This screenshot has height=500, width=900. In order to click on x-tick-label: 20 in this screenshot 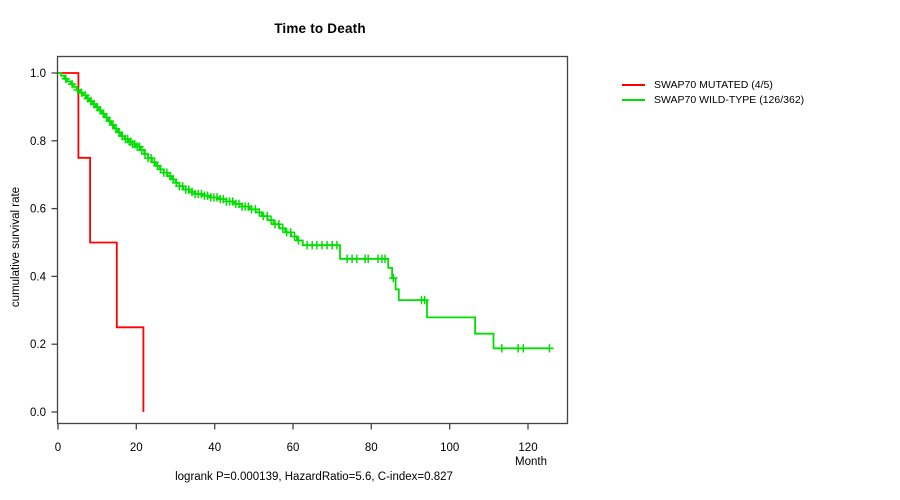, I will do `click(136, 448)`.